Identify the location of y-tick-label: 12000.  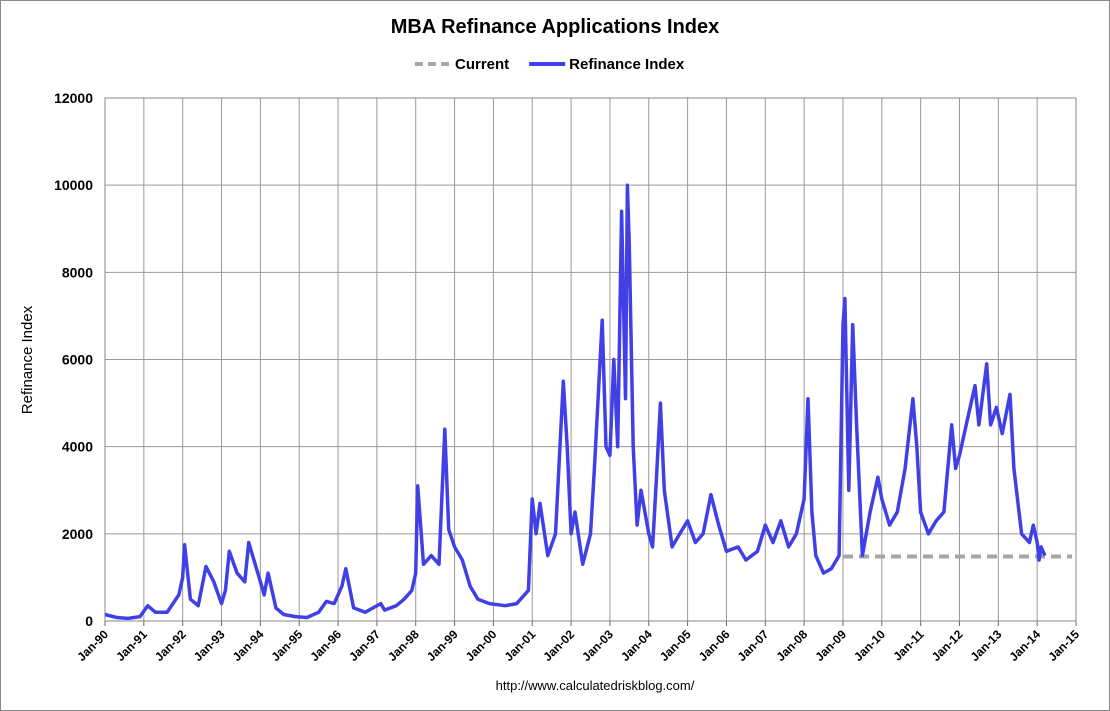
(73, 98).